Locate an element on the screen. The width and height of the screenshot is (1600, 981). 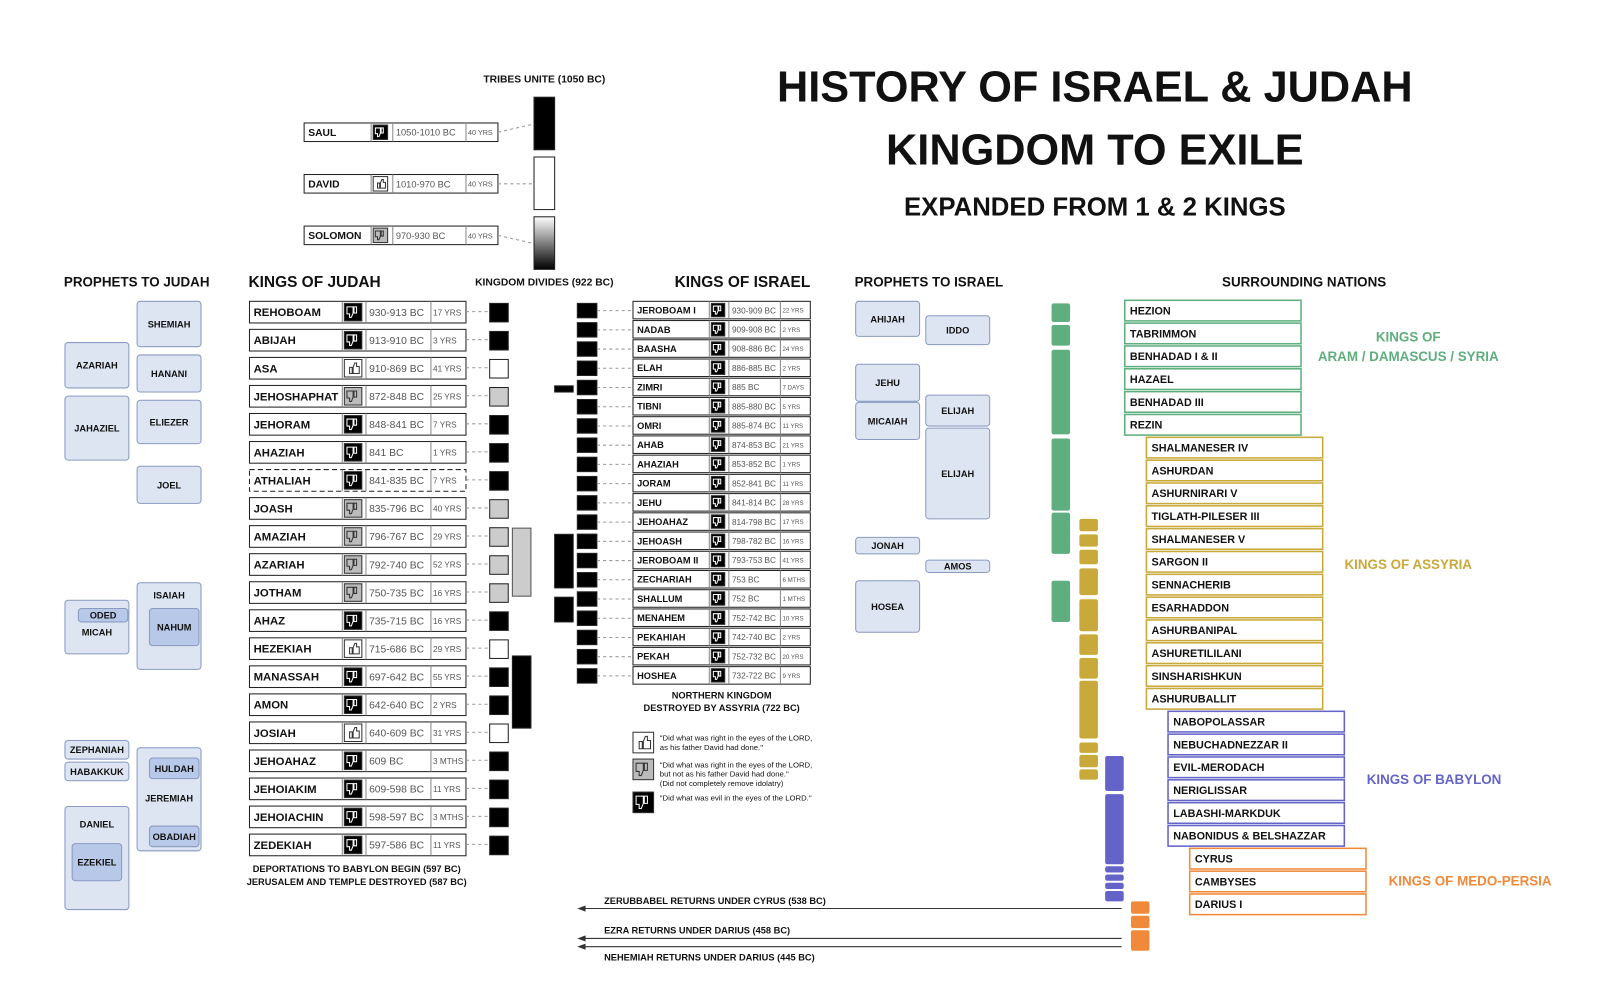
reign: 885 BC is located at coordinates (746, 387).